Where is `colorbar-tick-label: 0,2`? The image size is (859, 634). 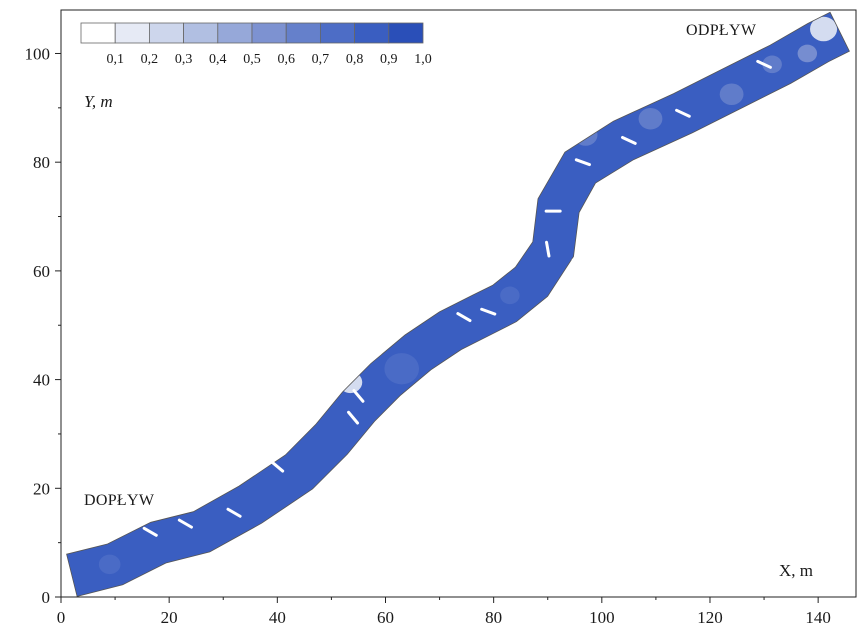
colorbar-tick-label: 0,2 is located at coordinates (150, 59).